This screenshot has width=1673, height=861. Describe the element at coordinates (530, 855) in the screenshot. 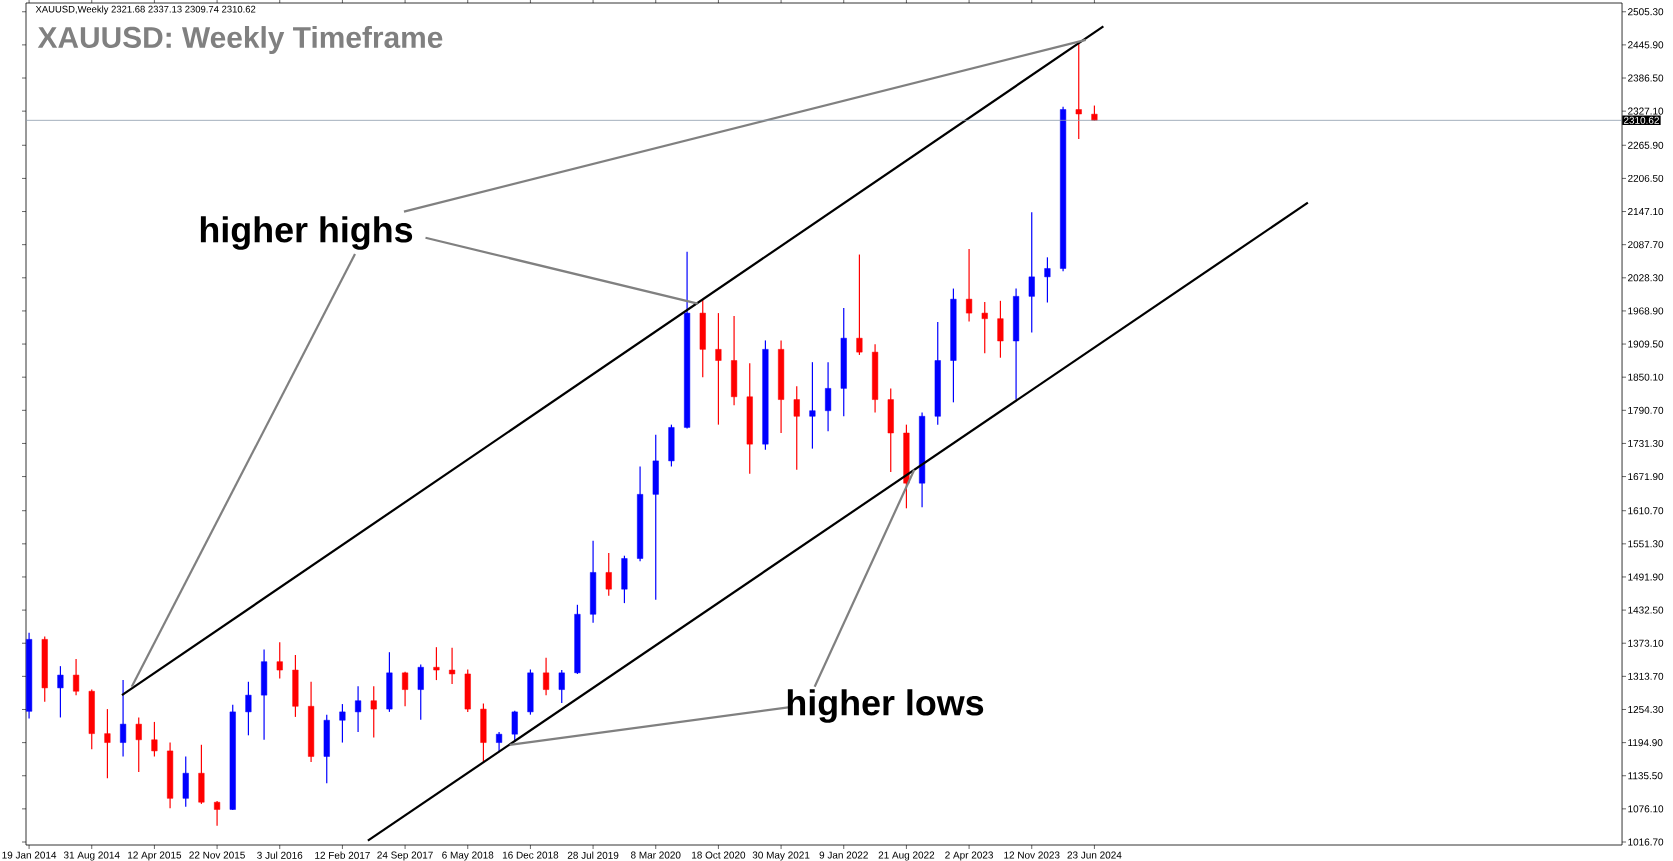

I see `x-tick-label: 16 Dec 2018` at that location.